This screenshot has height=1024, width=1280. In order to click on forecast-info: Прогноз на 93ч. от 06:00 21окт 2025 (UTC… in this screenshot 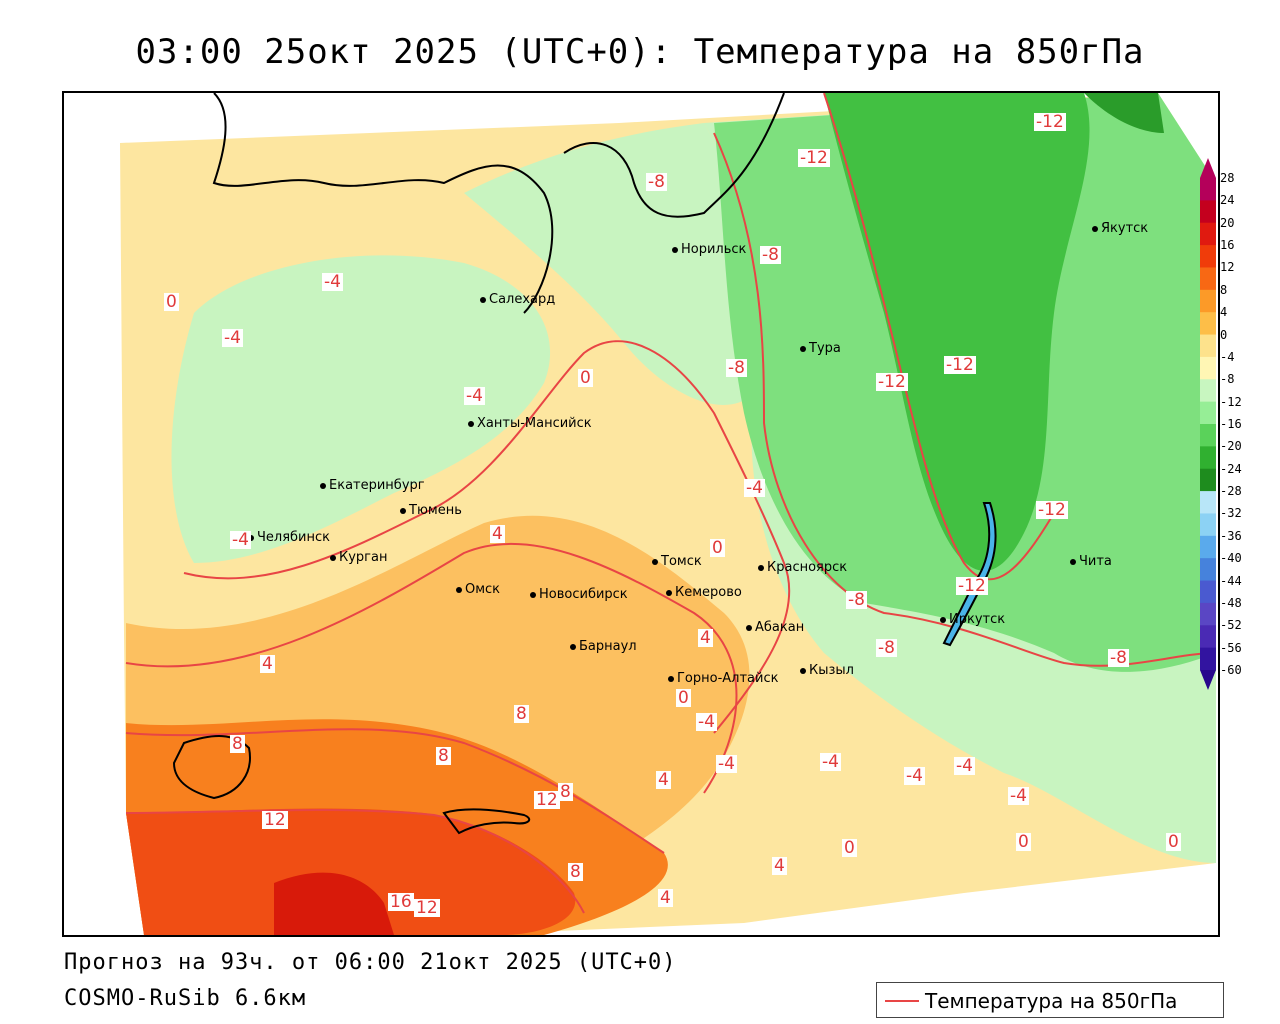, I will do `click(370, 962)`.